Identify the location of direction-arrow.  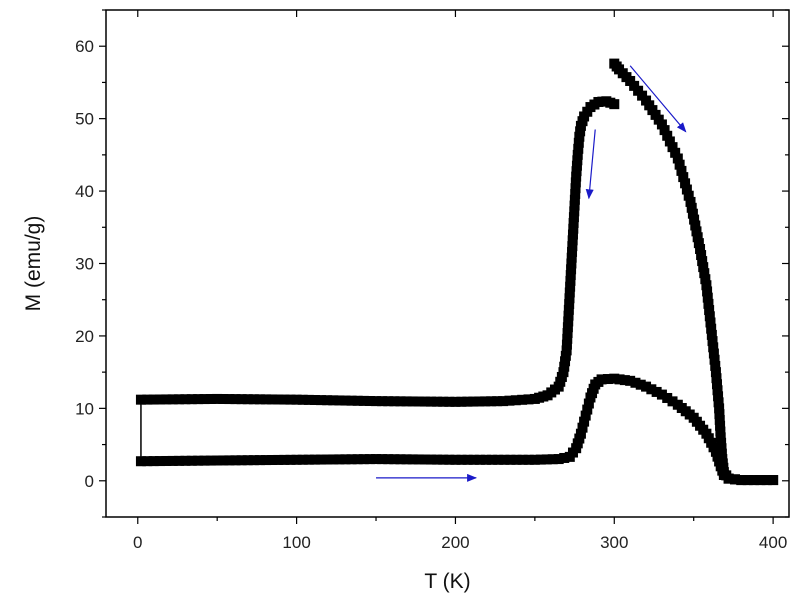
(590, 164).